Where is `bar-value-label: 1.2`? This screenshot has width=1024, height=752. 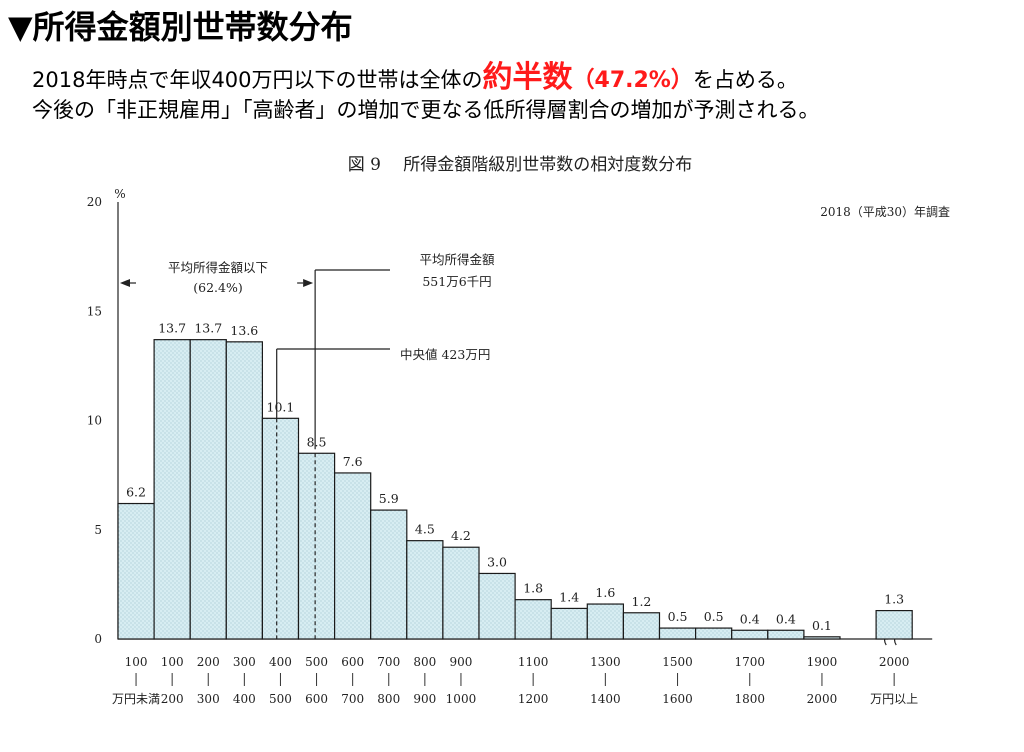
bar-value-label: 1.2 is located at coordinates (642, 601).